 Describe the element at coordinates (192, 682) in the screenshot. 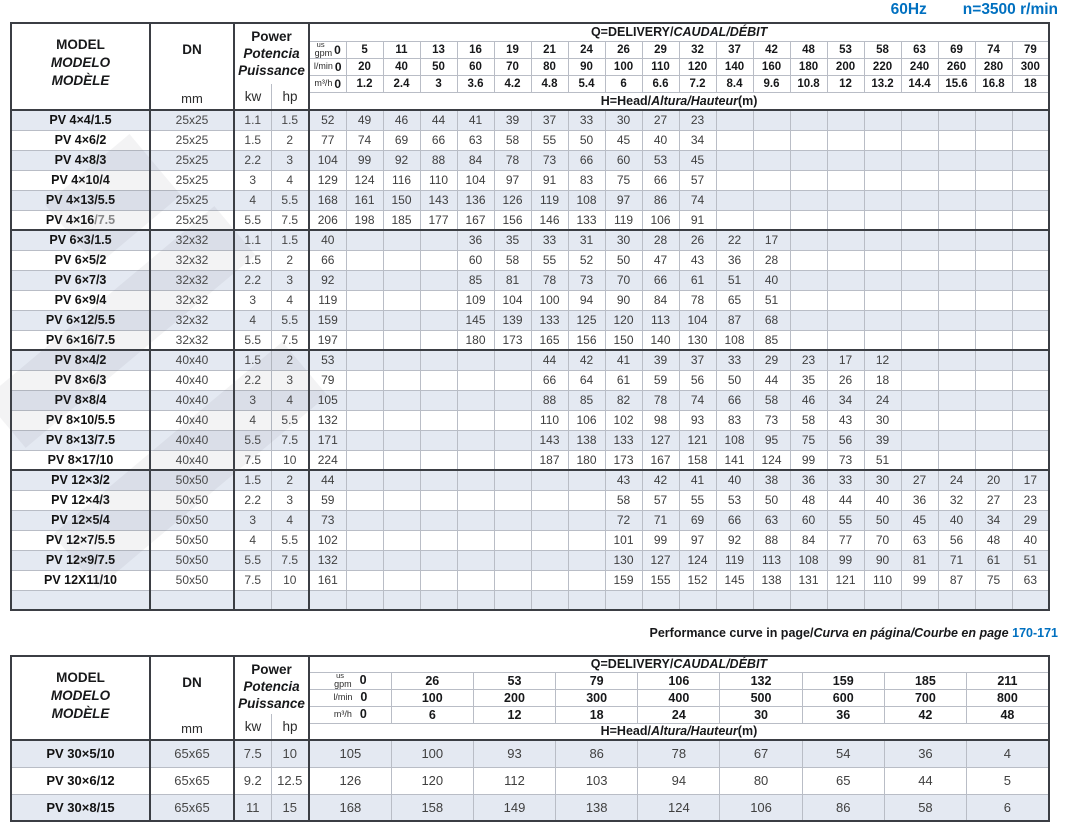

I see `dn-label: DN` at that location.